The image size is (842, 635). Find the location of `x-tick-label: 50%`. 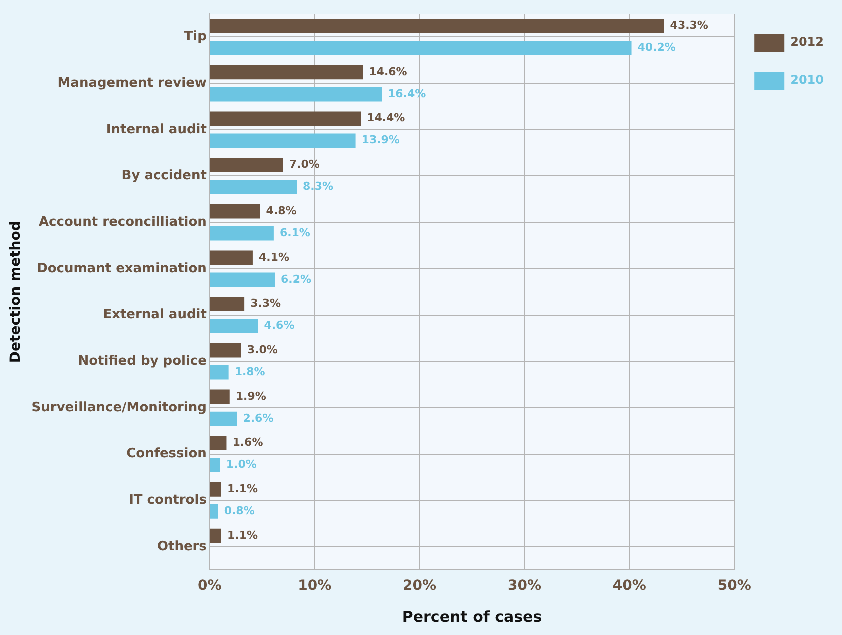

x-tick-label: 50% is located at coordinates (735, 586).